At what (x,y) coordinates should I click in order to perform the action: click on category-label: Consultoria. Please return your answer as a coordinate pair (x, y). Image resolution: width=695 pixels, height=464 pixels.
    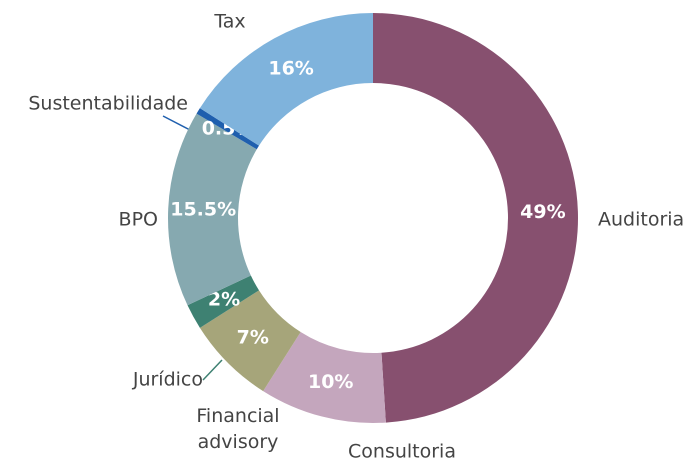
    Looking at the image, I should click on (402, 452).